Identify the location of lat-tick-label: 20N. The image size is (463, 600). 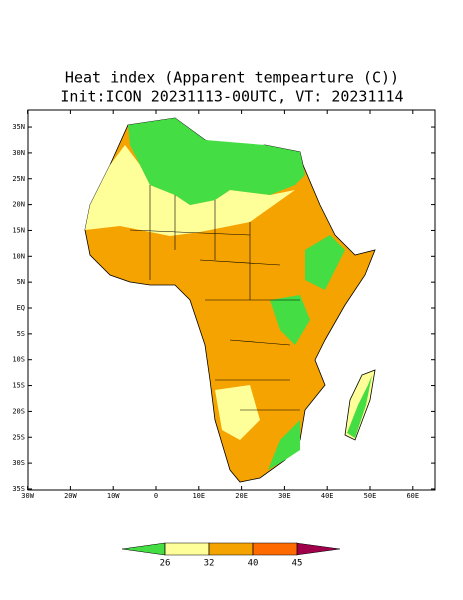
(18, 205).